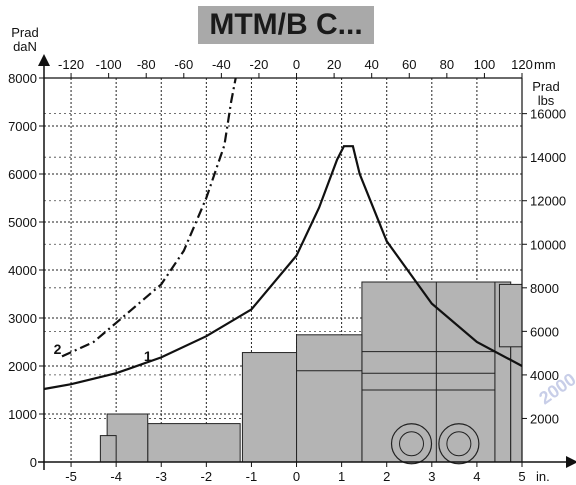  Describe the element at coordinates (522, 64) in the screenshot. I see `top-tick-label: 120` at that location.